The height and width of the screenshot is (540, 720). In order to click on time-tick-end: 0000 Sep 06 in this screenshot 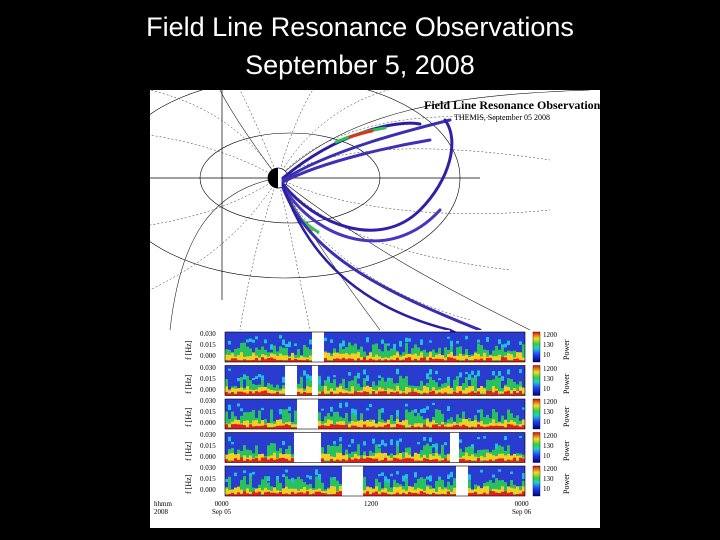, I will do `click(521, 508)`.